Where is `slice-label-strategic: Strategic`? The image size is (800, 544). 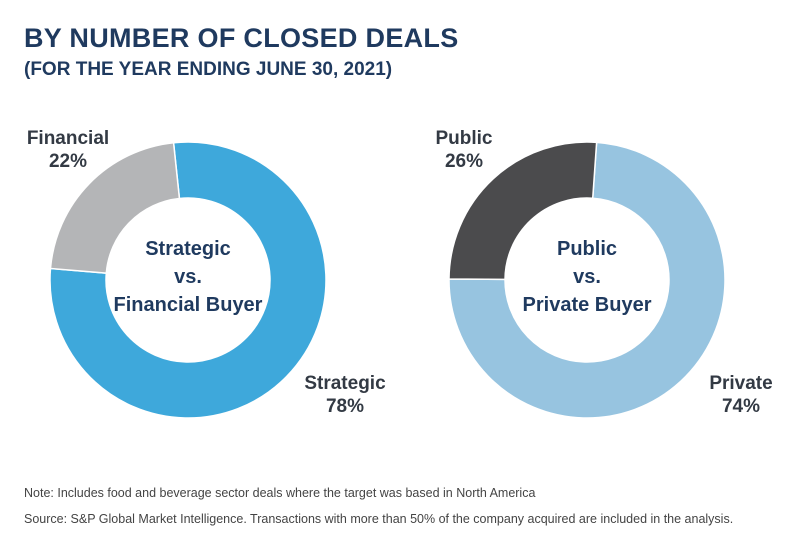 slice-label-strategic: Strategic is located at coordinates (345, 383).